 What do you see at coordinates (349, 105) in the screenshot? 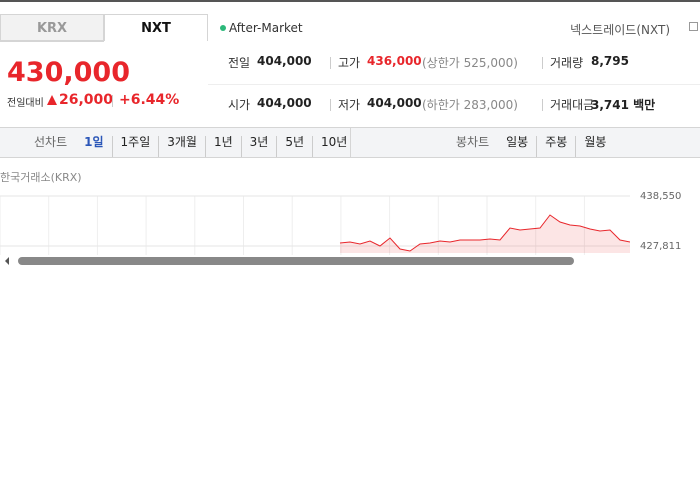
I see `stat-label: 저가` at bounding box center [349, 105].